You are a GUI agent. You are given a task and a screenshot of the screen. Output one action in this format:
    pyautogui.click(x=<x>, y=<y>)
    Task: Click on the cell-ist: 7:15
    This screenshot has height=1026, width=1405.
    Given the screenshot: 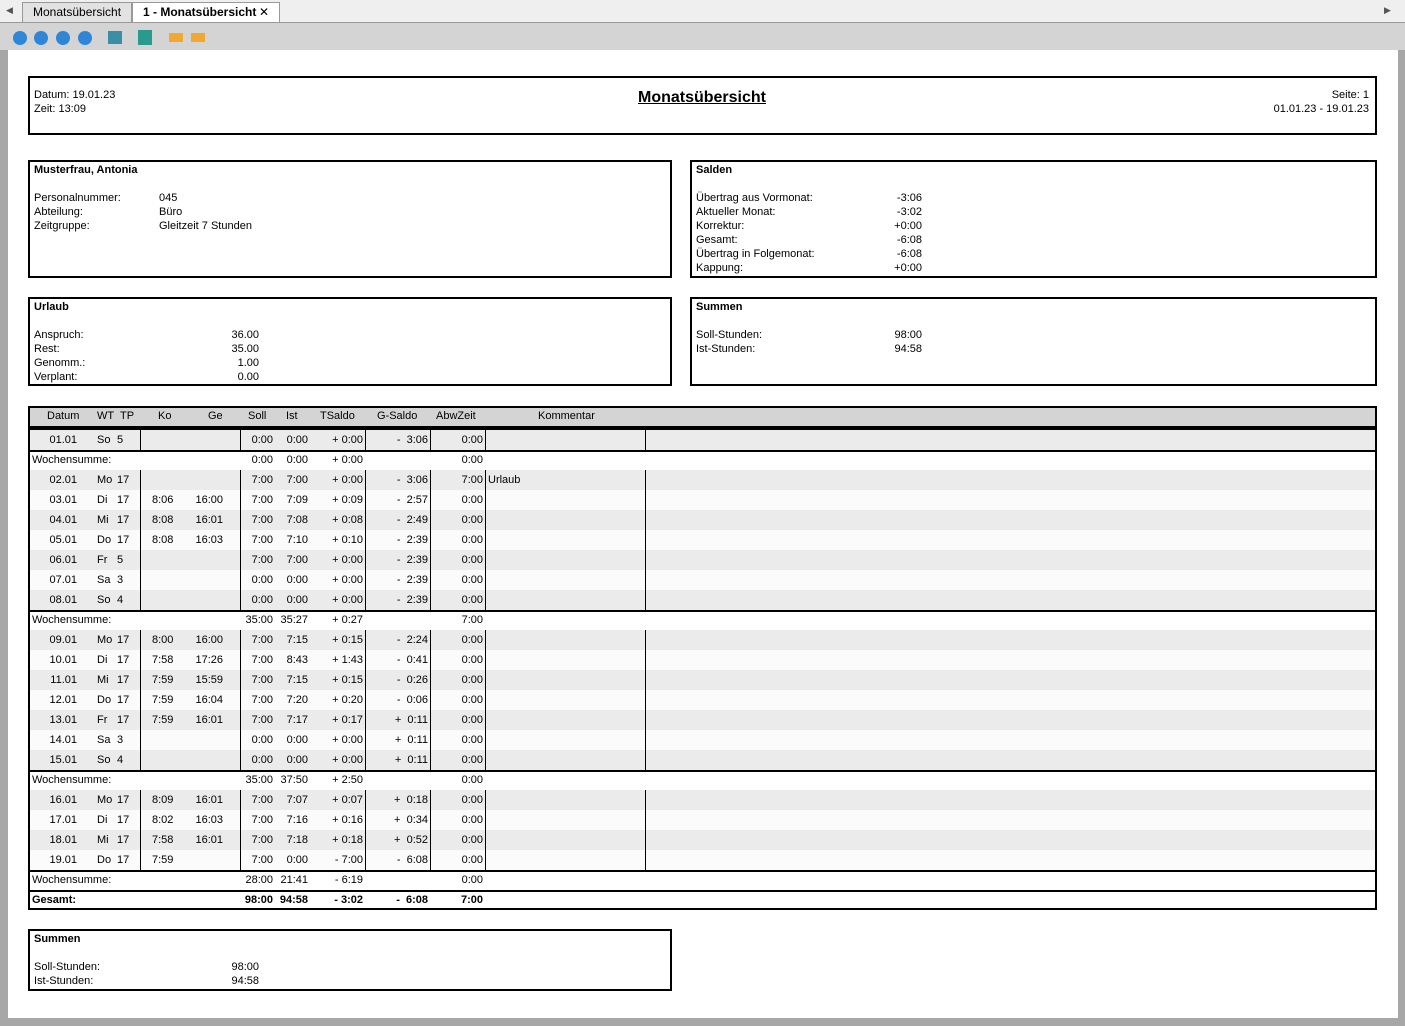 What is the action you would take?
    pyautogui.click(x=297, y=640)
    